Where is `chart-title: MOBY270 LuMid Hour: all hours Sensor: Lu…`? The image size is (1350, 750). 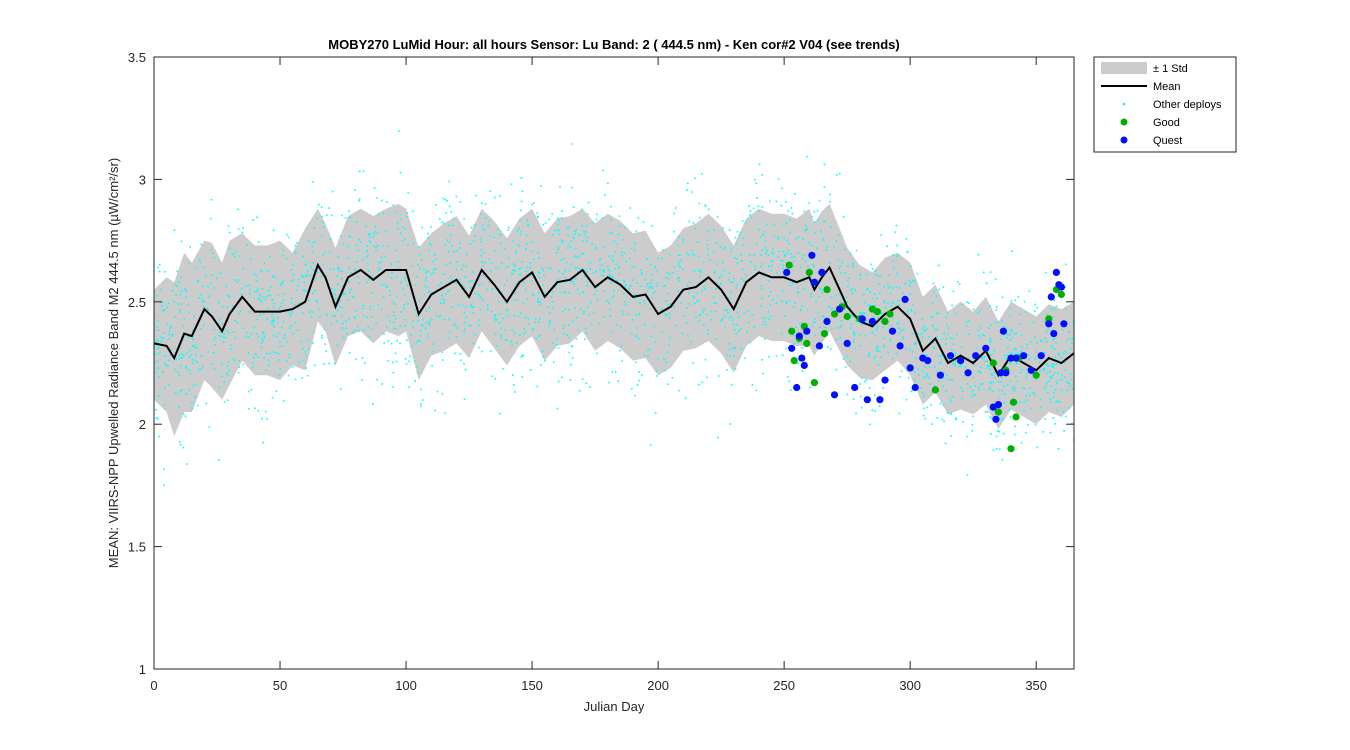 chart-title: MOBY270 LuMid Hour: all hours Sensor: Lu… is located at coordinates (613, 44).